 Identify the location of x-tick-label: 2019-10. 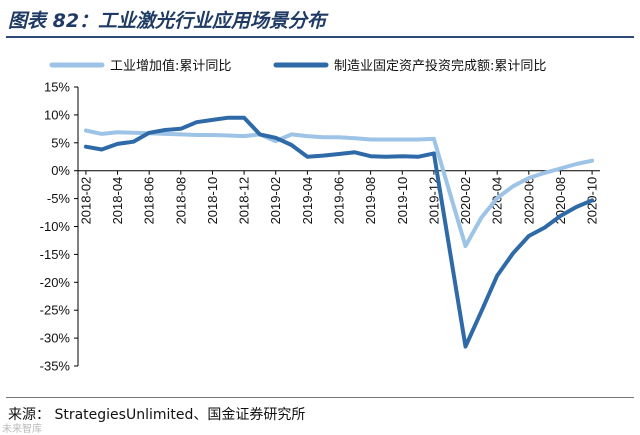
(402, 201).